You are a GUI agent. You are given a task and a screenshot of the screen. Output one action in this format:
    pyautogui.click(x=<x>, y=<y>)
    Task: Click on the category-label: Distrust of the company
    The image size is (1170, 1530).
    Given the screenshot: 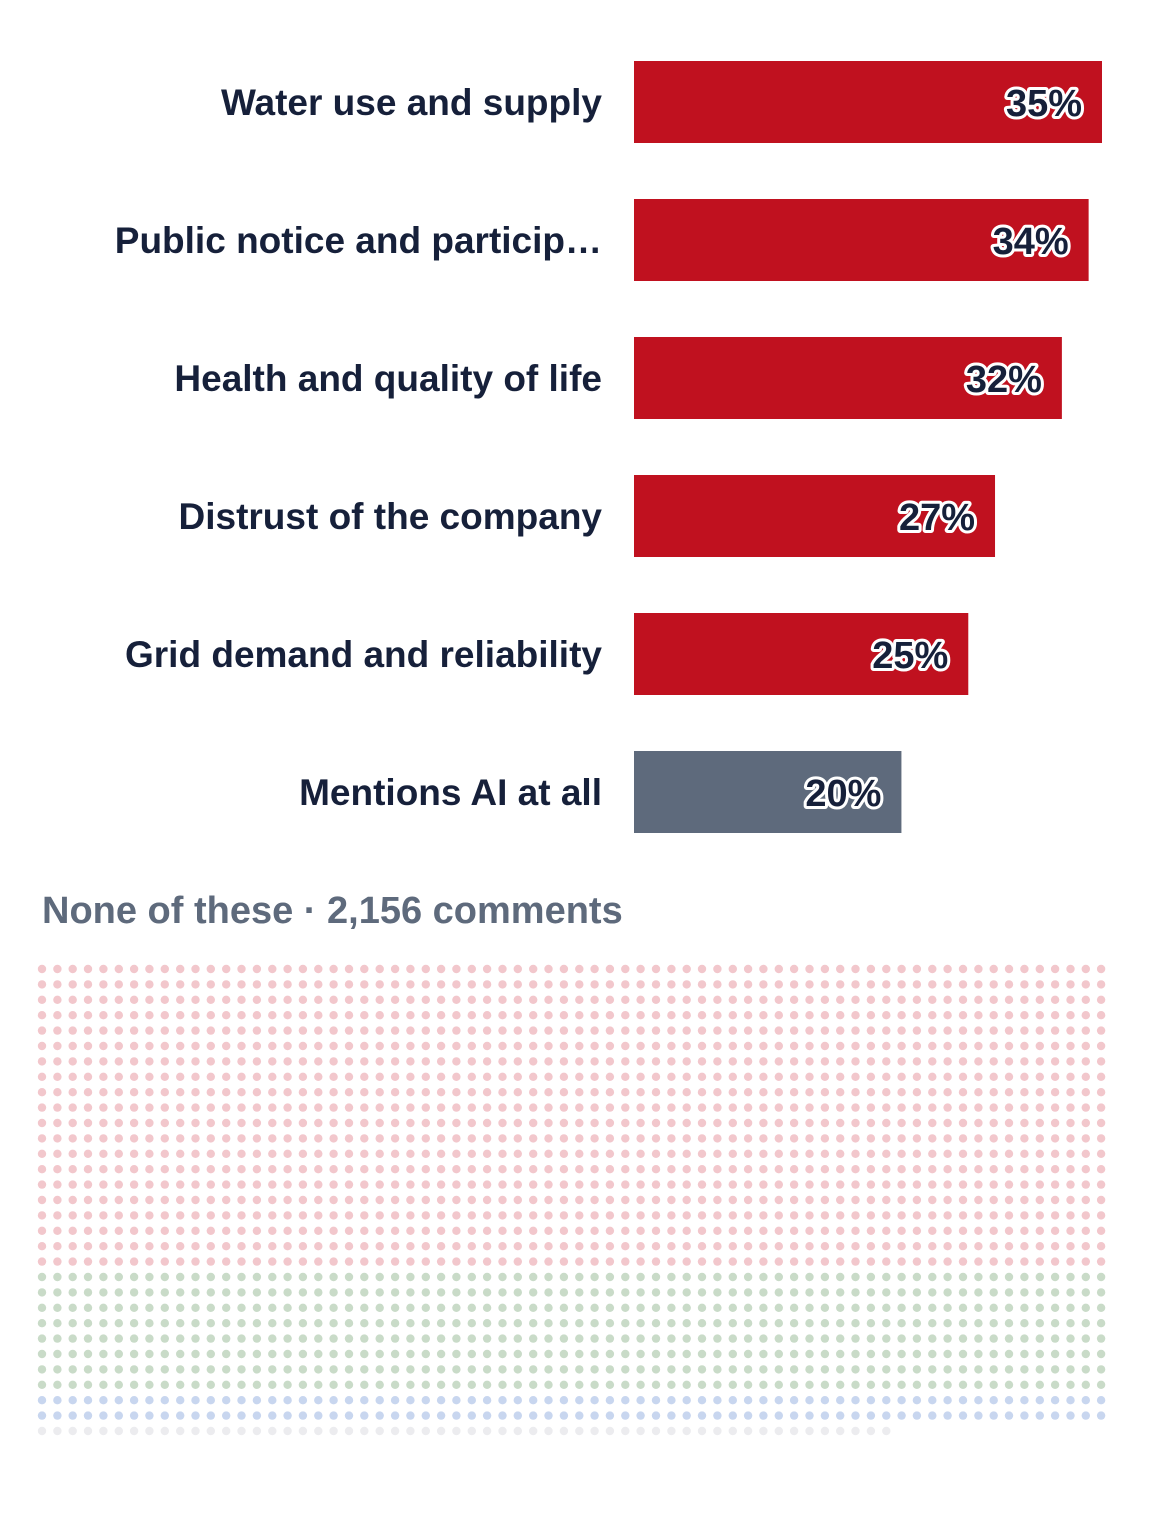 What is the action you would take?
    pyautogui.click(x=391, y=516)
    